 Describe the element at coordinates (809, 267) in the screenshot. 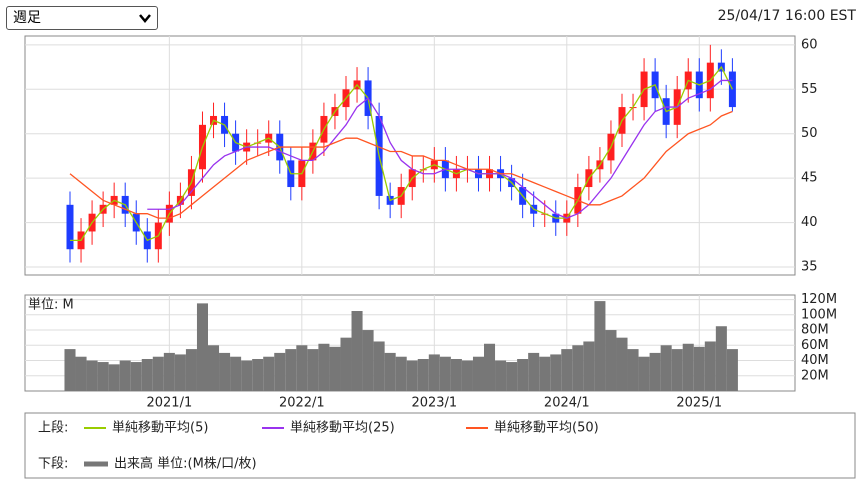

I see `y-tick-label: 35` at that location.